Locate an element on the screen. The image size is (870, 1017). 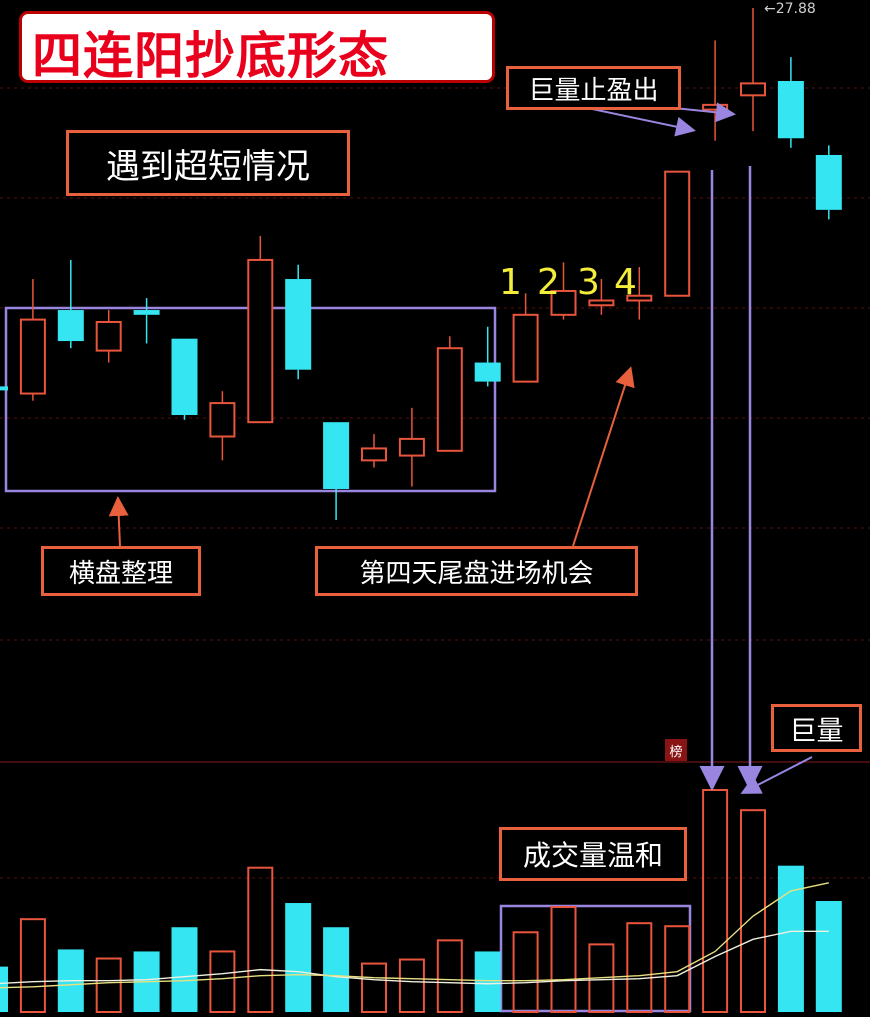
entry-text: 第四天尾盘进场机会 is located at coordinates (476, 573).